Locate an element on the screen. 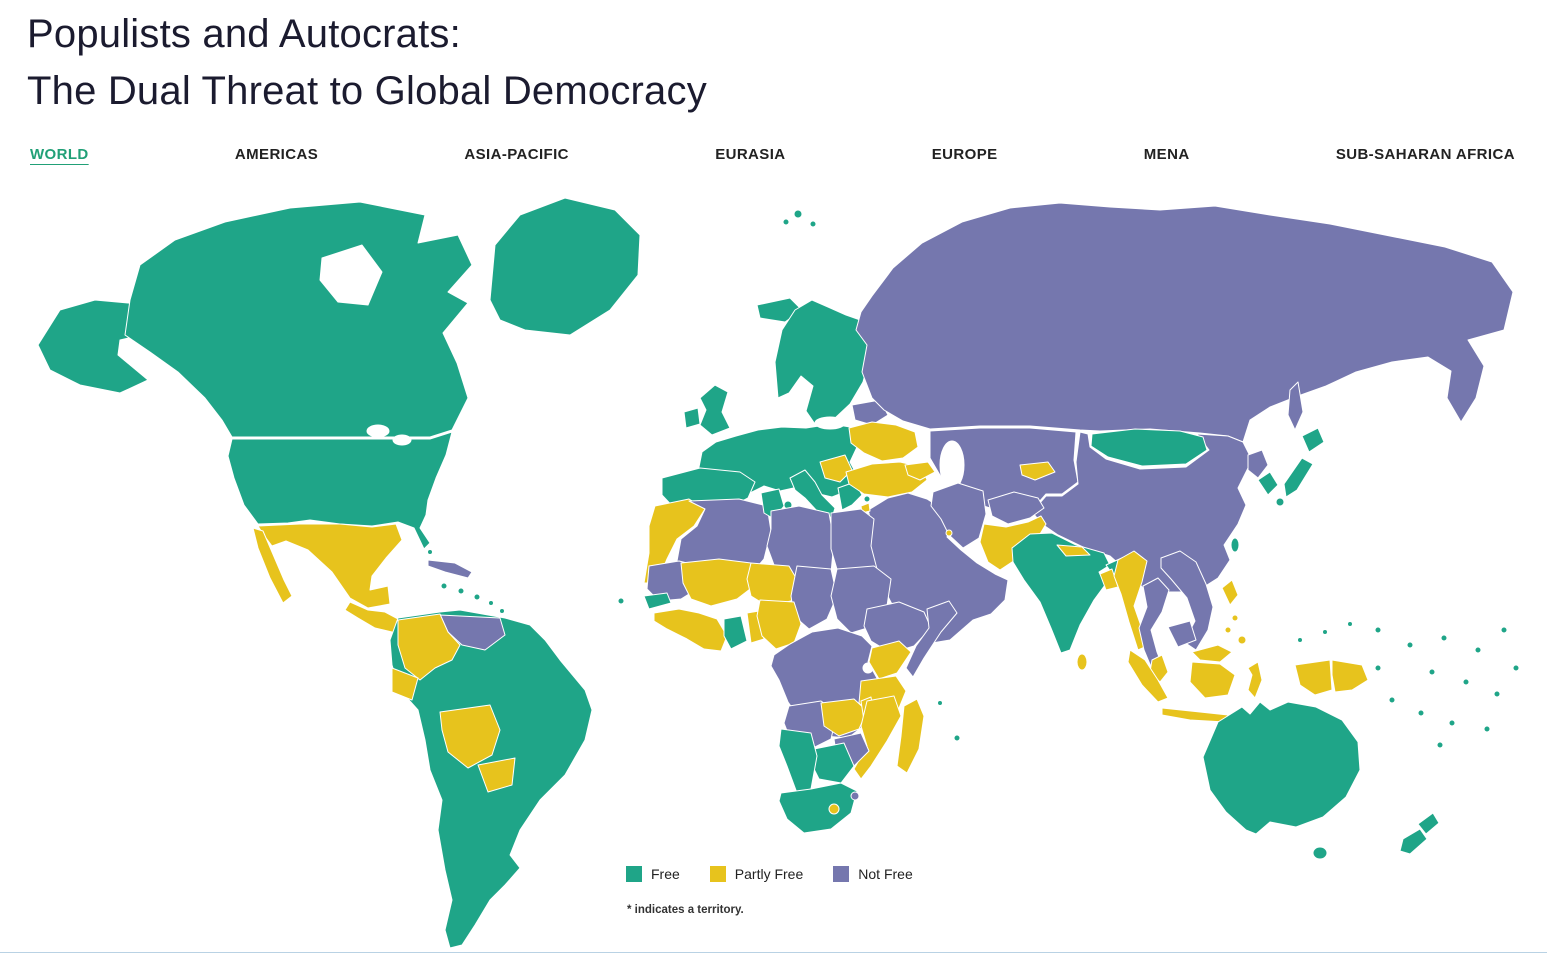 The width and height of the screenshot is (1547, 961). map-region-indonesia is located at coordinates (1230, 686).